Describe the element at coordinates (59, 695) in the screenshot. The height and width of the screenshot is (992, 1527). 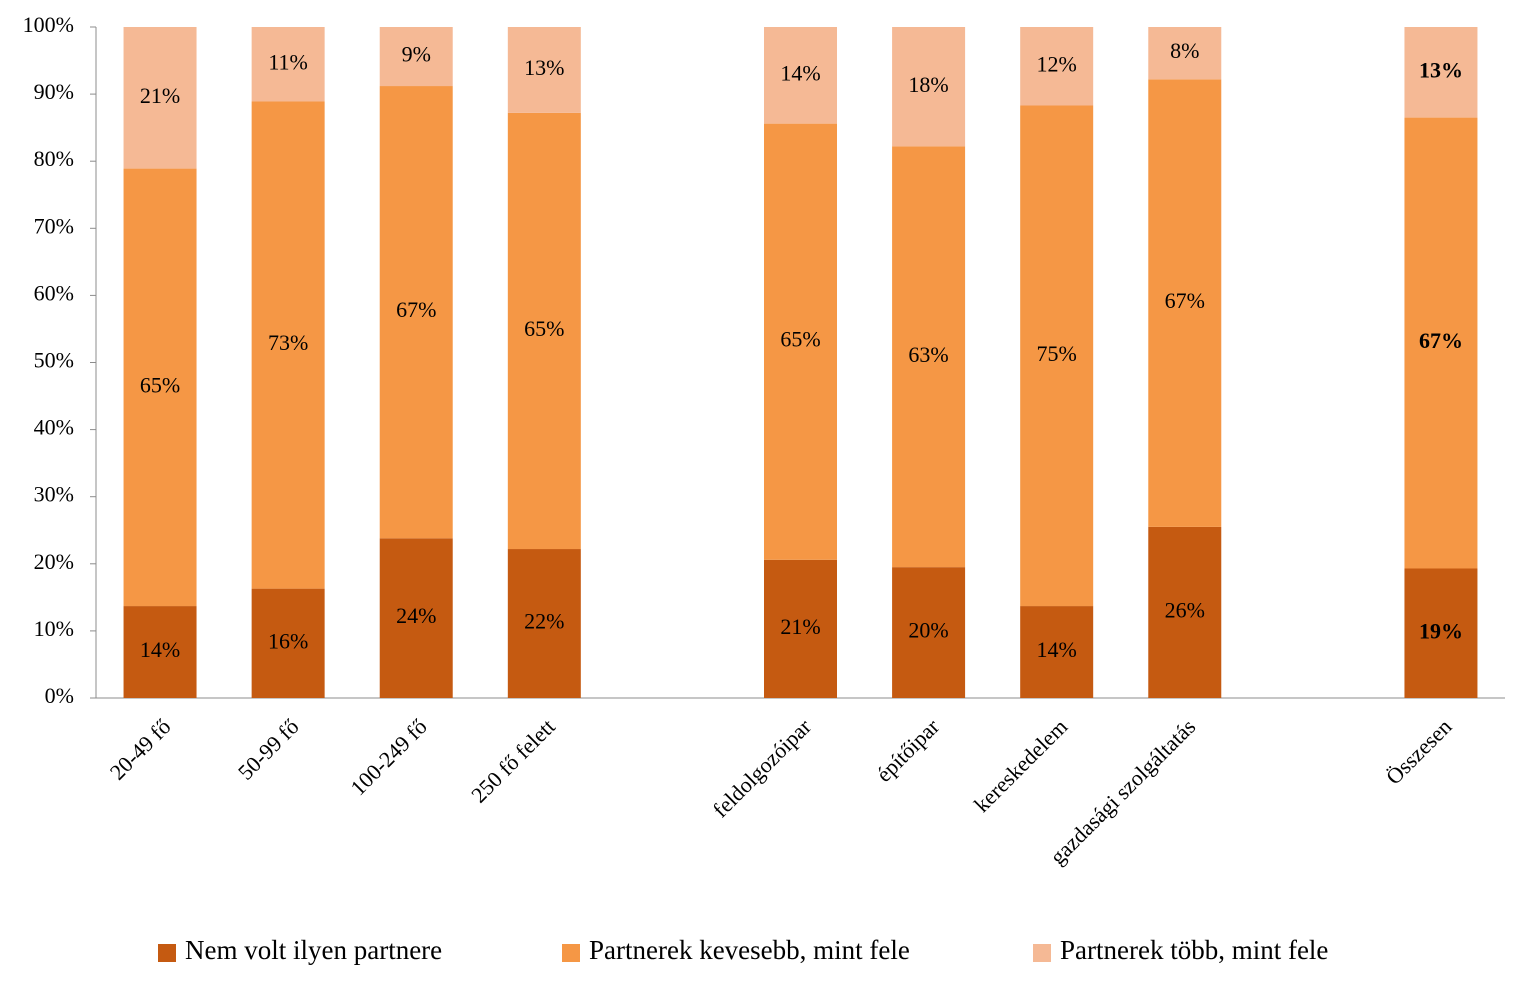
I see `y-tick-label: 0%` at that location.